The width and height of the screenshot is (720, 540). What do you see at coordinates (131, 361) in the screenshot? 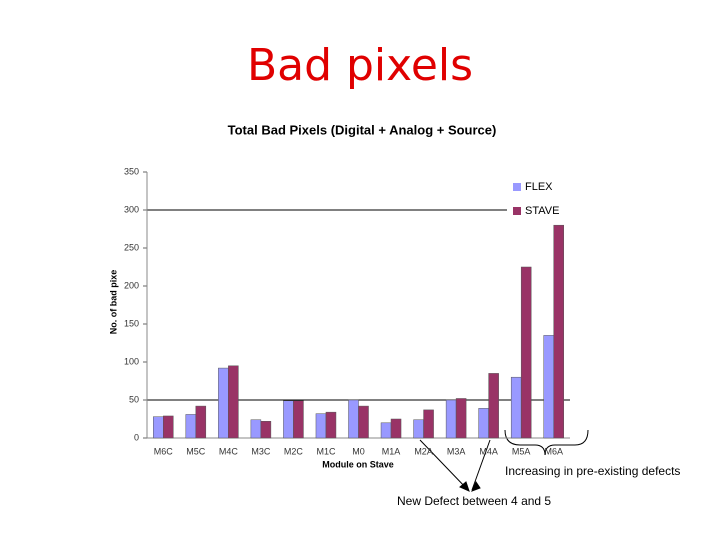
I see `y-tick-label: 100` at bounding box center [131, 361].